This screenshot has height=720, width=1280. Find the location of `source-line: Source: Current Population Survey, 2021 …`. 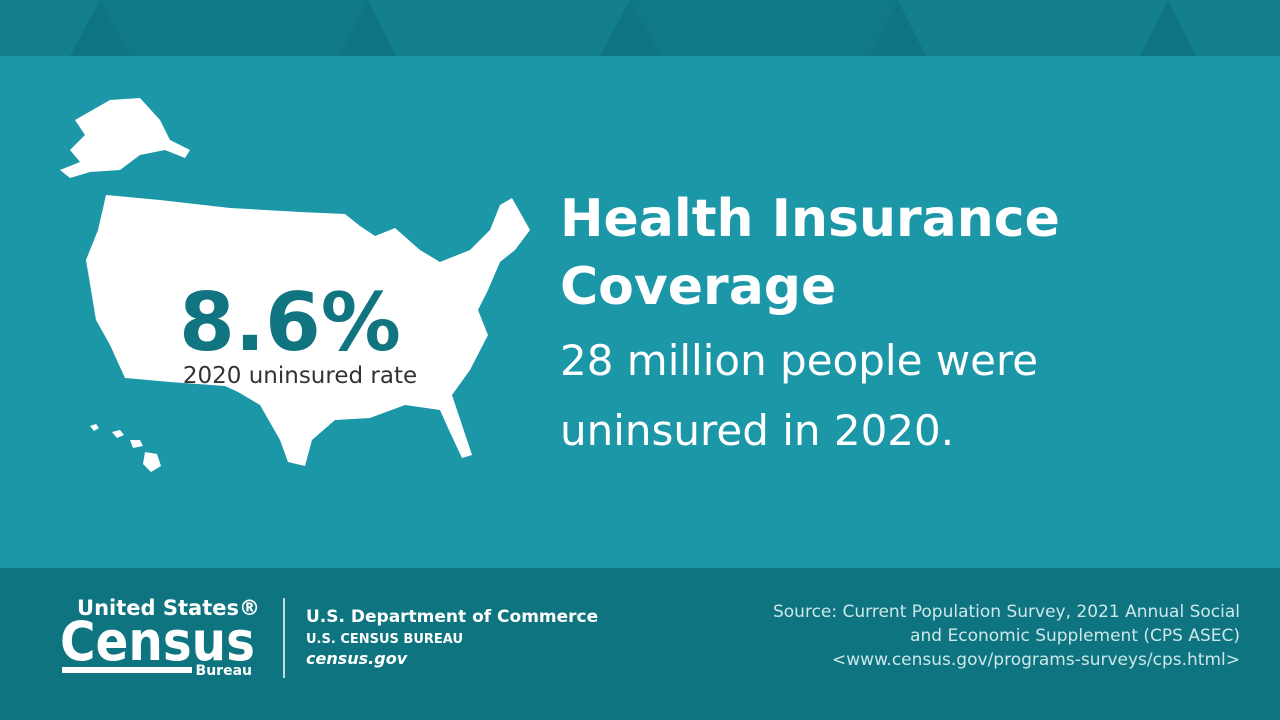

source-line: Source: Current Population Survey, 2021 … is located at coordinates (1006, 612).